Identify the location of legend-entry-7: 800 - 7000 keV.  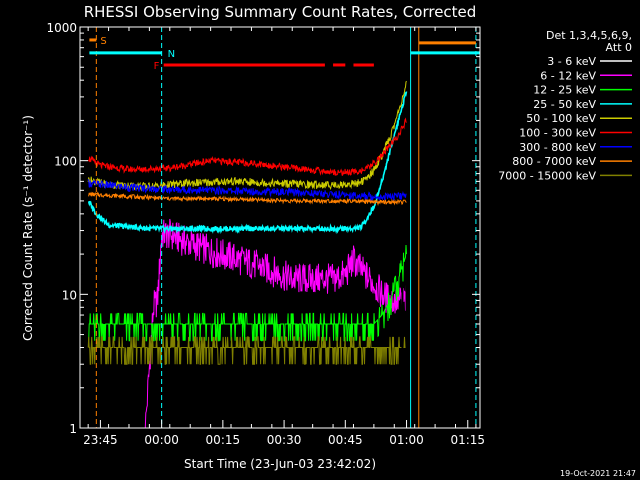
(554, 161).